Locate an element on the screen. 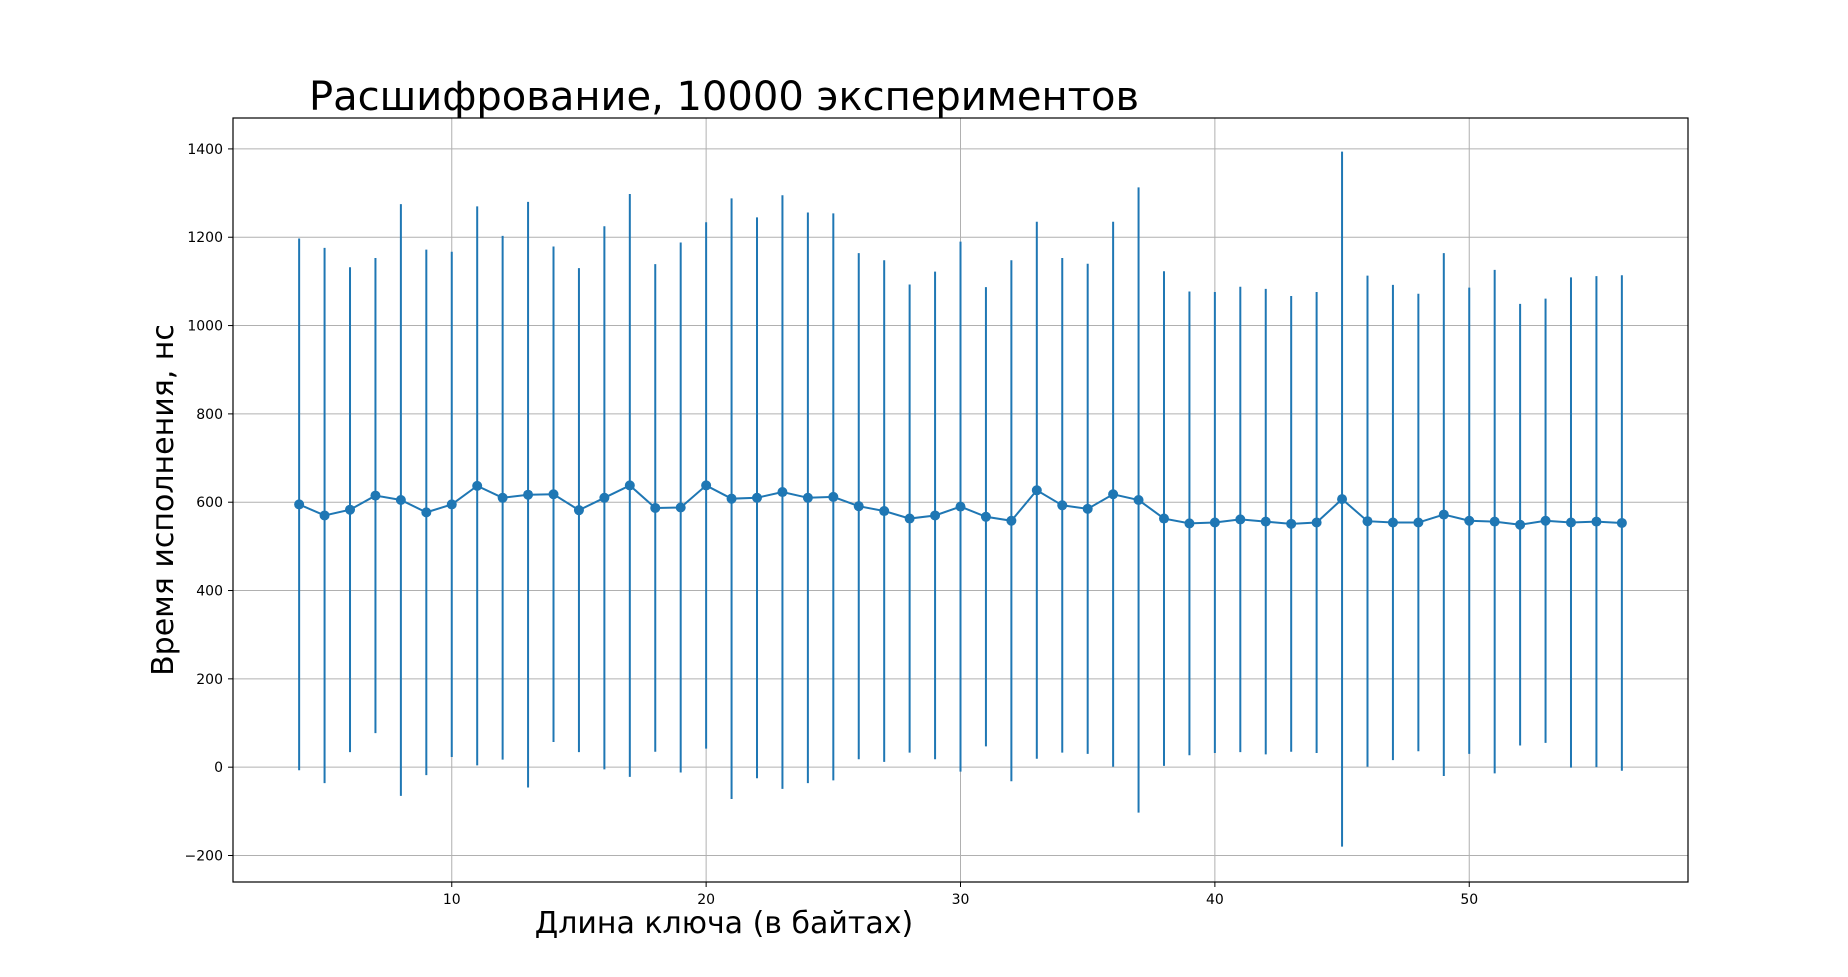 The width and height of the screenshot is (1848, 977). y-tick-label: 400 is located at coordinates (209, 592).